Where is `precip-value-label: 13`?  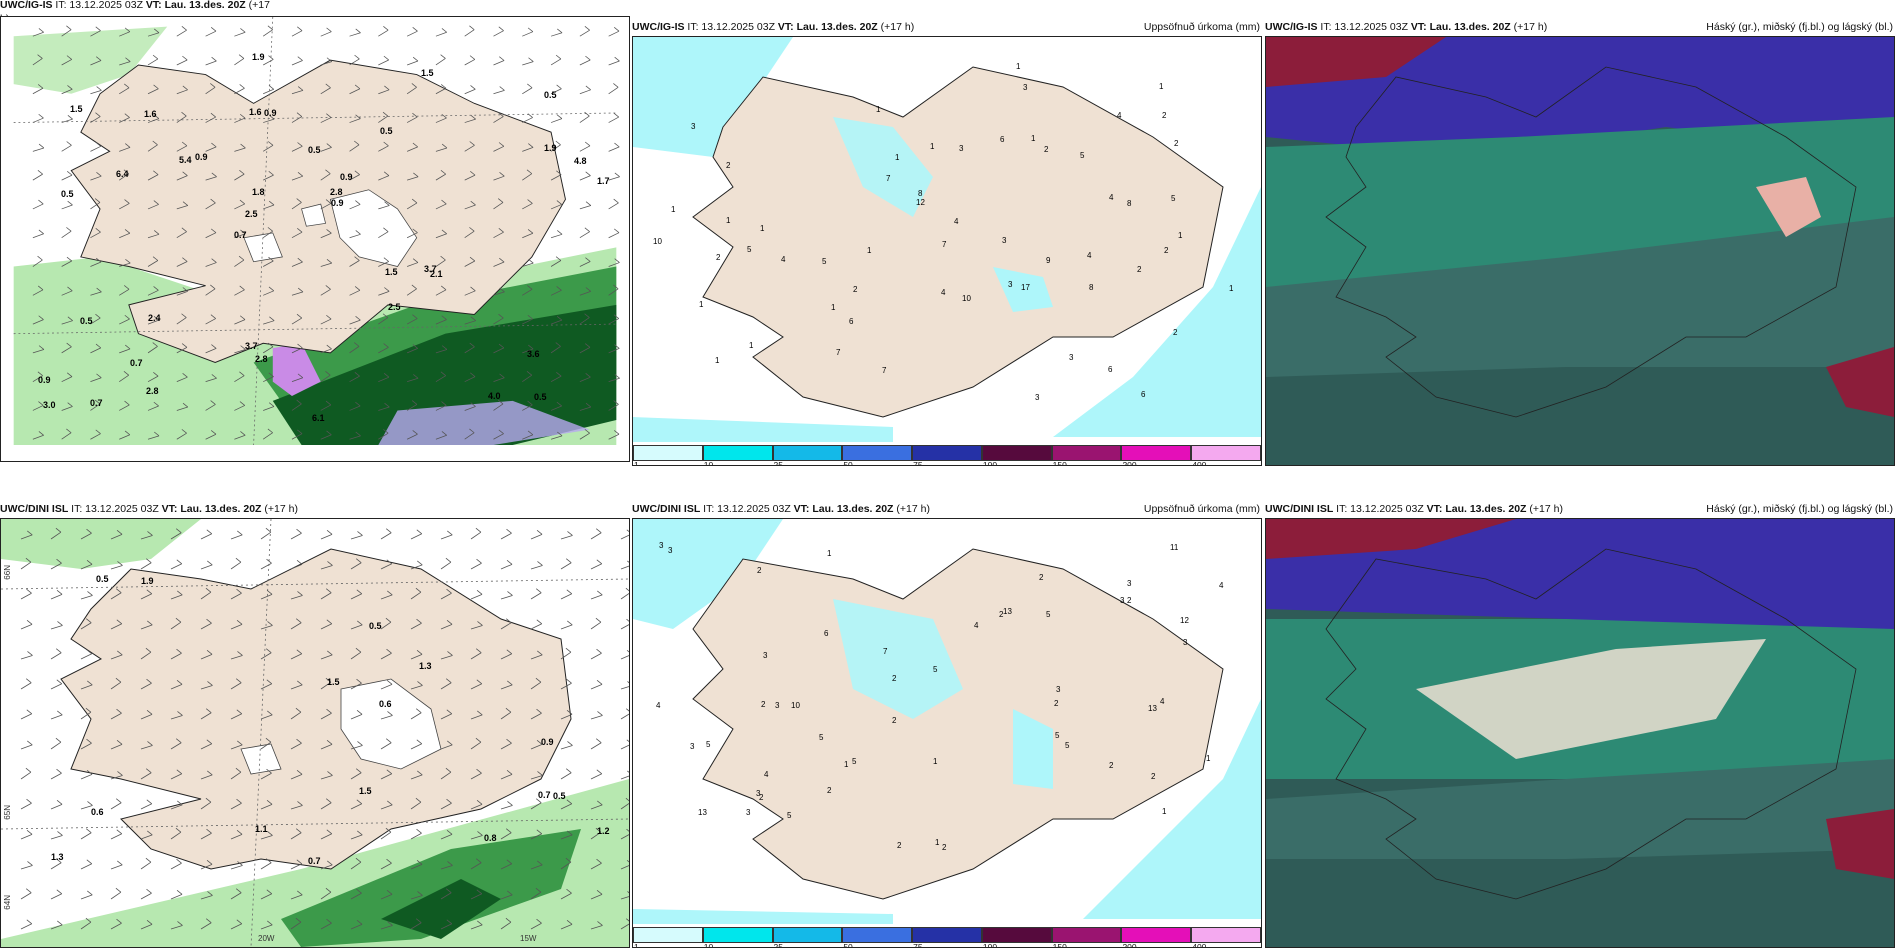
precip-value-label: 13 is located at coordinates (1152, 708).